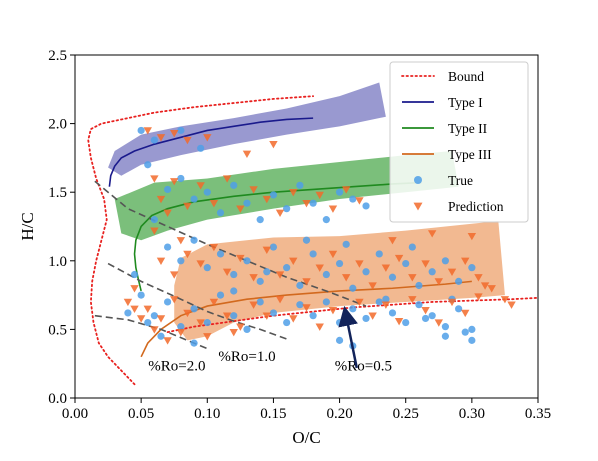 The width and height of the screenshot is (598, 461). I want to click on legend-label-4: True, so click(460, 180).